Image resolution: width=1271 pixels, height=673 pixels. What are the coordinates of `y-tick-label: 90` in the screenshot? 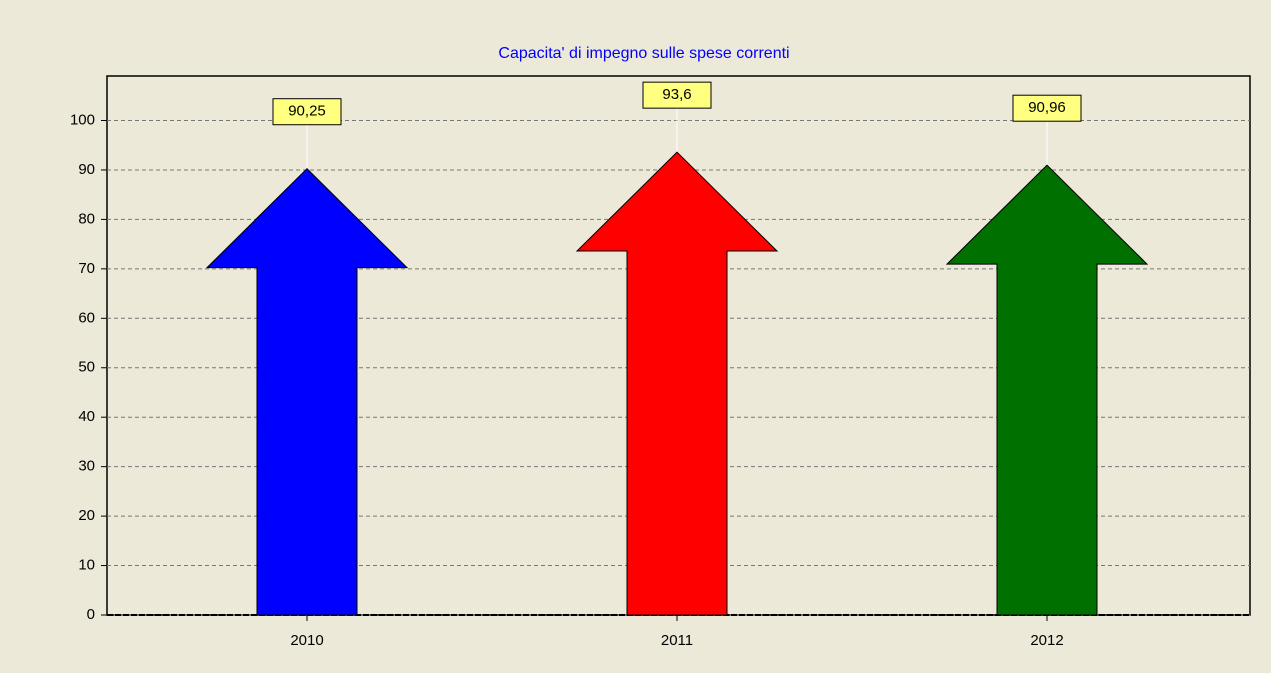 It's located at (86, 169).